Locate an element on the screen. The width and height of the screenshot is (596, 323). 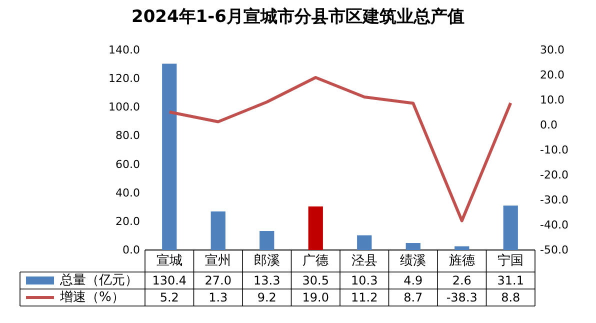
y-tick-label: 120.0 is located at coordinates (124, 79).